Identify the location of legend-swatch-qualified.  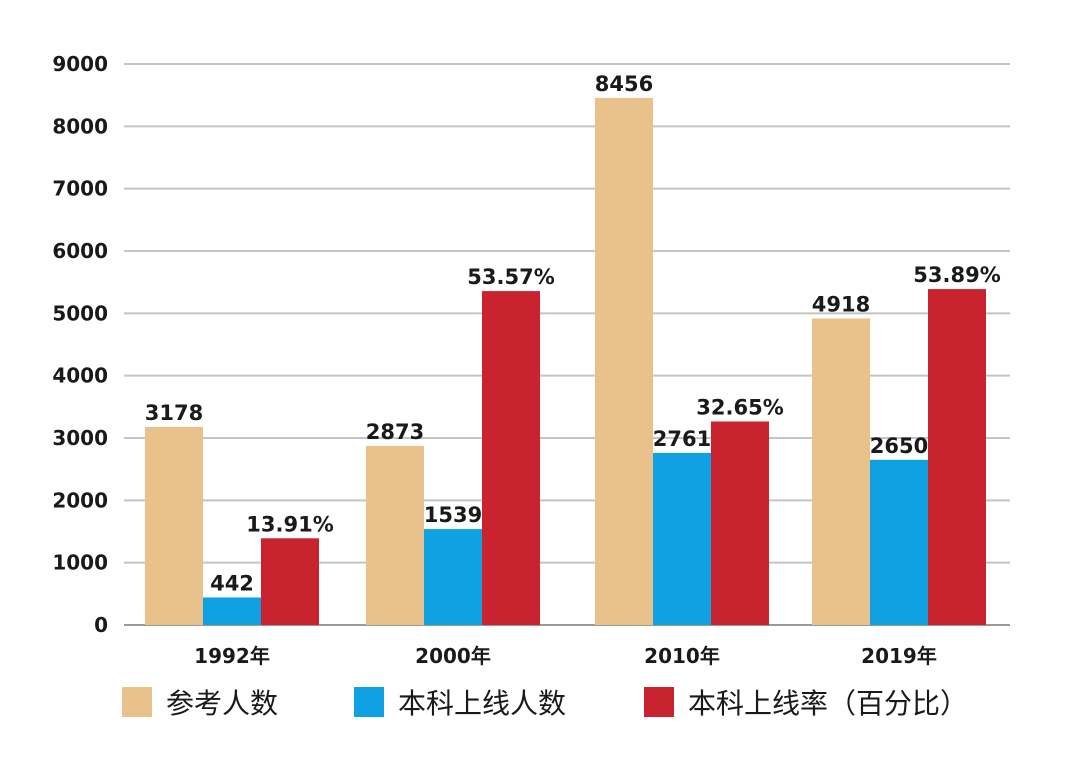
(369, 702).